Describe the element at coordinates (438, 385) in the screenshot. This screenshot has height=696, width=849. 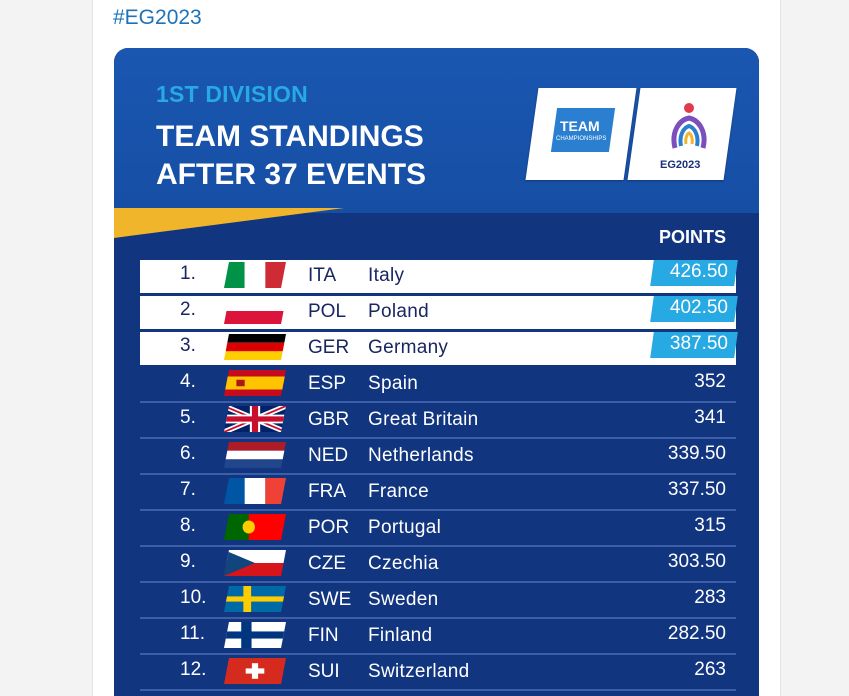
I see `table-row: 4. ESP Spain 352` at that location.